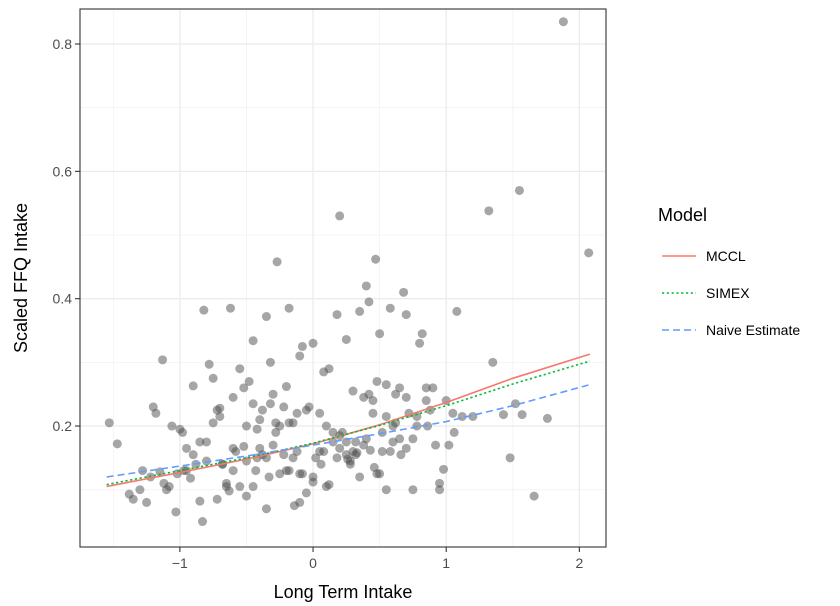 The height and width of the screenshot is (606, 840). What do you see at coordinates (66, 235) in the screenshot?
I see `y-axis-ticks: 0.2 0.4 0.6 0.8` at bounding box center [66, 235].